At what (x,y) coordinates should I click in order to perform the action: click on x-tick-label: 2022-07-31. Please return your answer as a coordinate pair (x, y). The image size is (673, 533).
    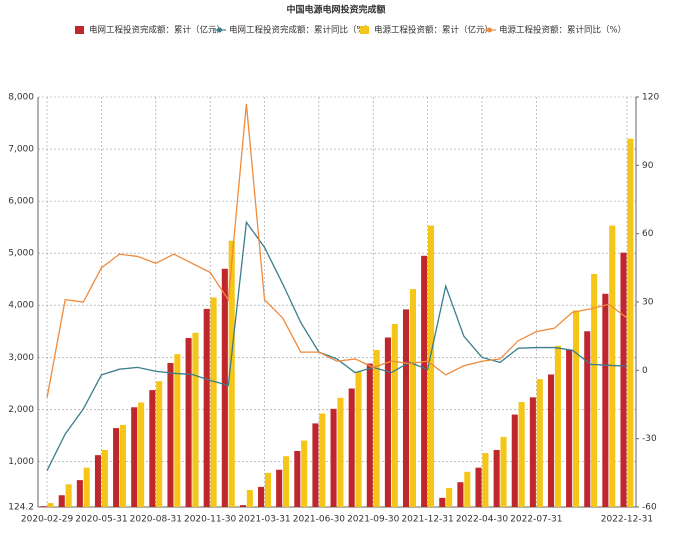
    Looking at the image, I should click on (536, 520).